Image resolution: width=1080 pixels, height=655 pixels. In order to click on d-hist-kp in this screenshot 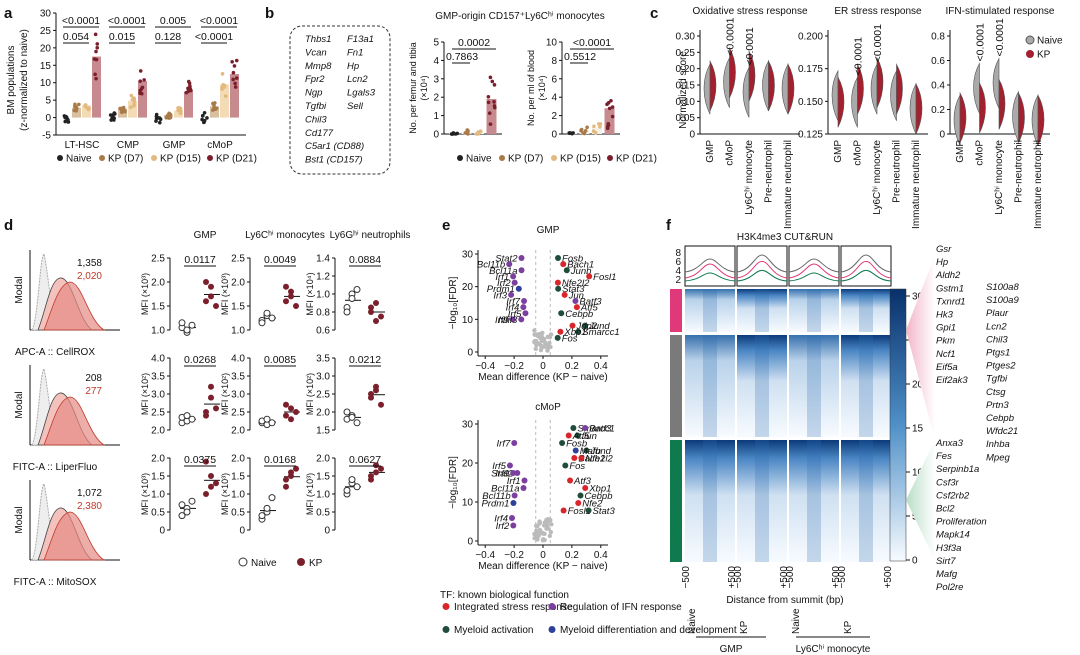, I will do `click(74, 306)`.